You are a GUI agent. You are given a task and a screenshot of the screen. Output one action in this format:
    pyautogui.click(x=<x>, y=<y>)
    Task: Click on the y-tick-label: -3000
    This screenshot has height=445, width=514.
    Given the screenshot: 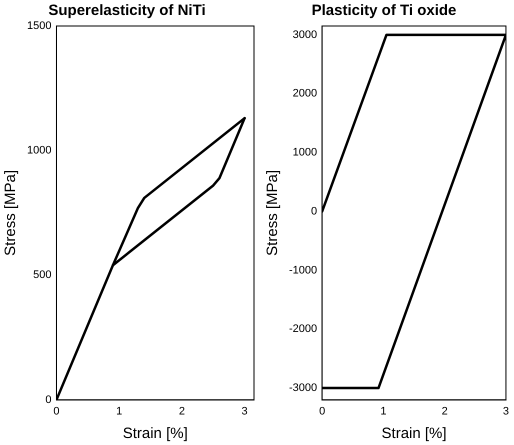 What is the action you would take?
    pyautogui.click(x=303, y=388)
    